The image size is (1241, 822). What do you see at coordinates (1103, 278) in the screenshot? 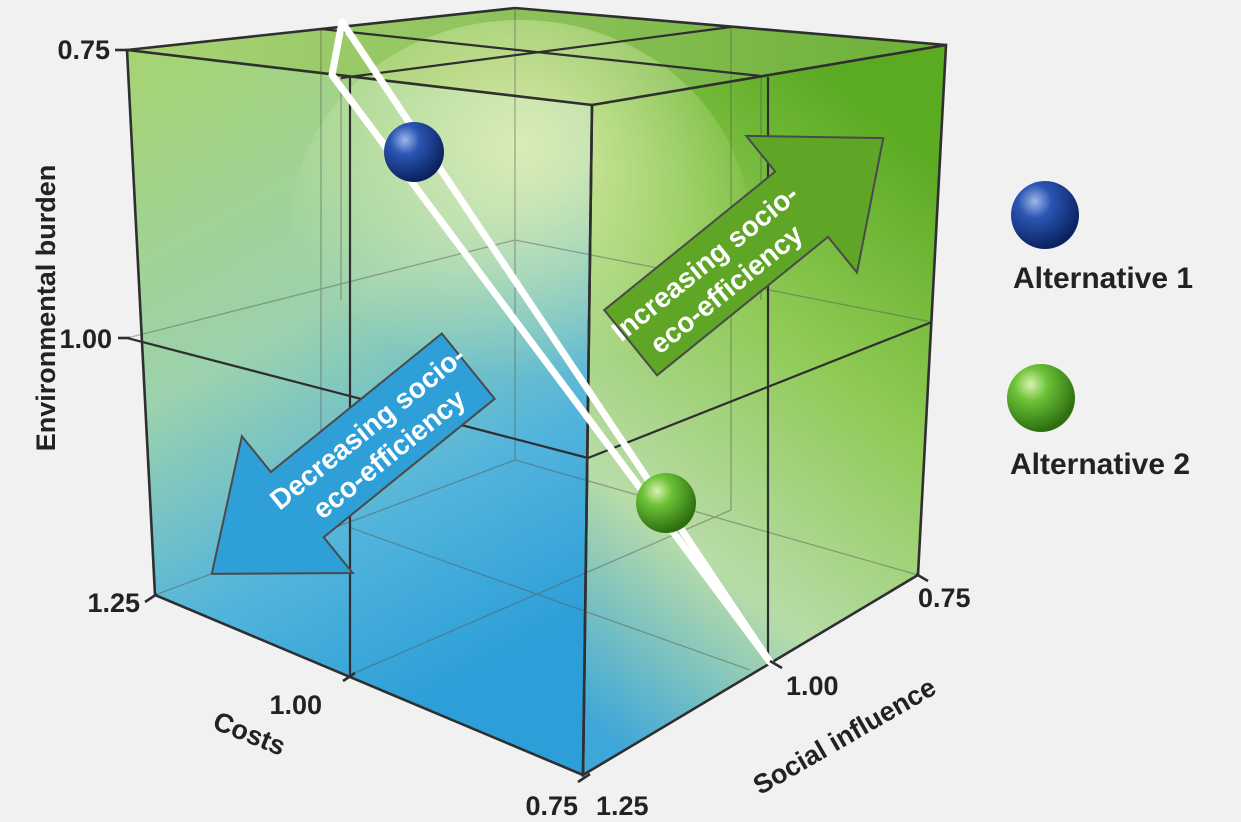
I see `legend-alternative-1-label: Alternative 1` at bounding box center [1103, 278].